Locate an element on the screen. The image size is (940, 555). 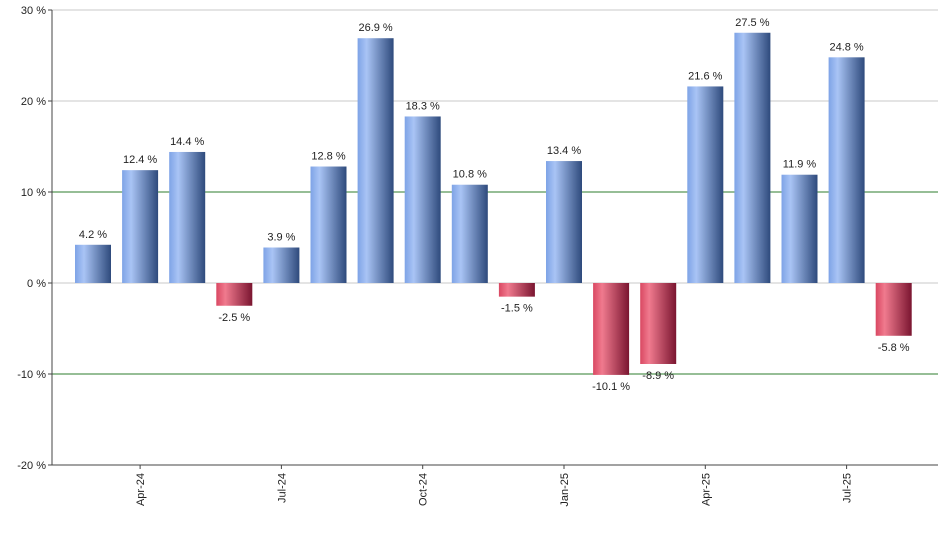
data-label: -5.8 % is located at coordinates (894, 348).